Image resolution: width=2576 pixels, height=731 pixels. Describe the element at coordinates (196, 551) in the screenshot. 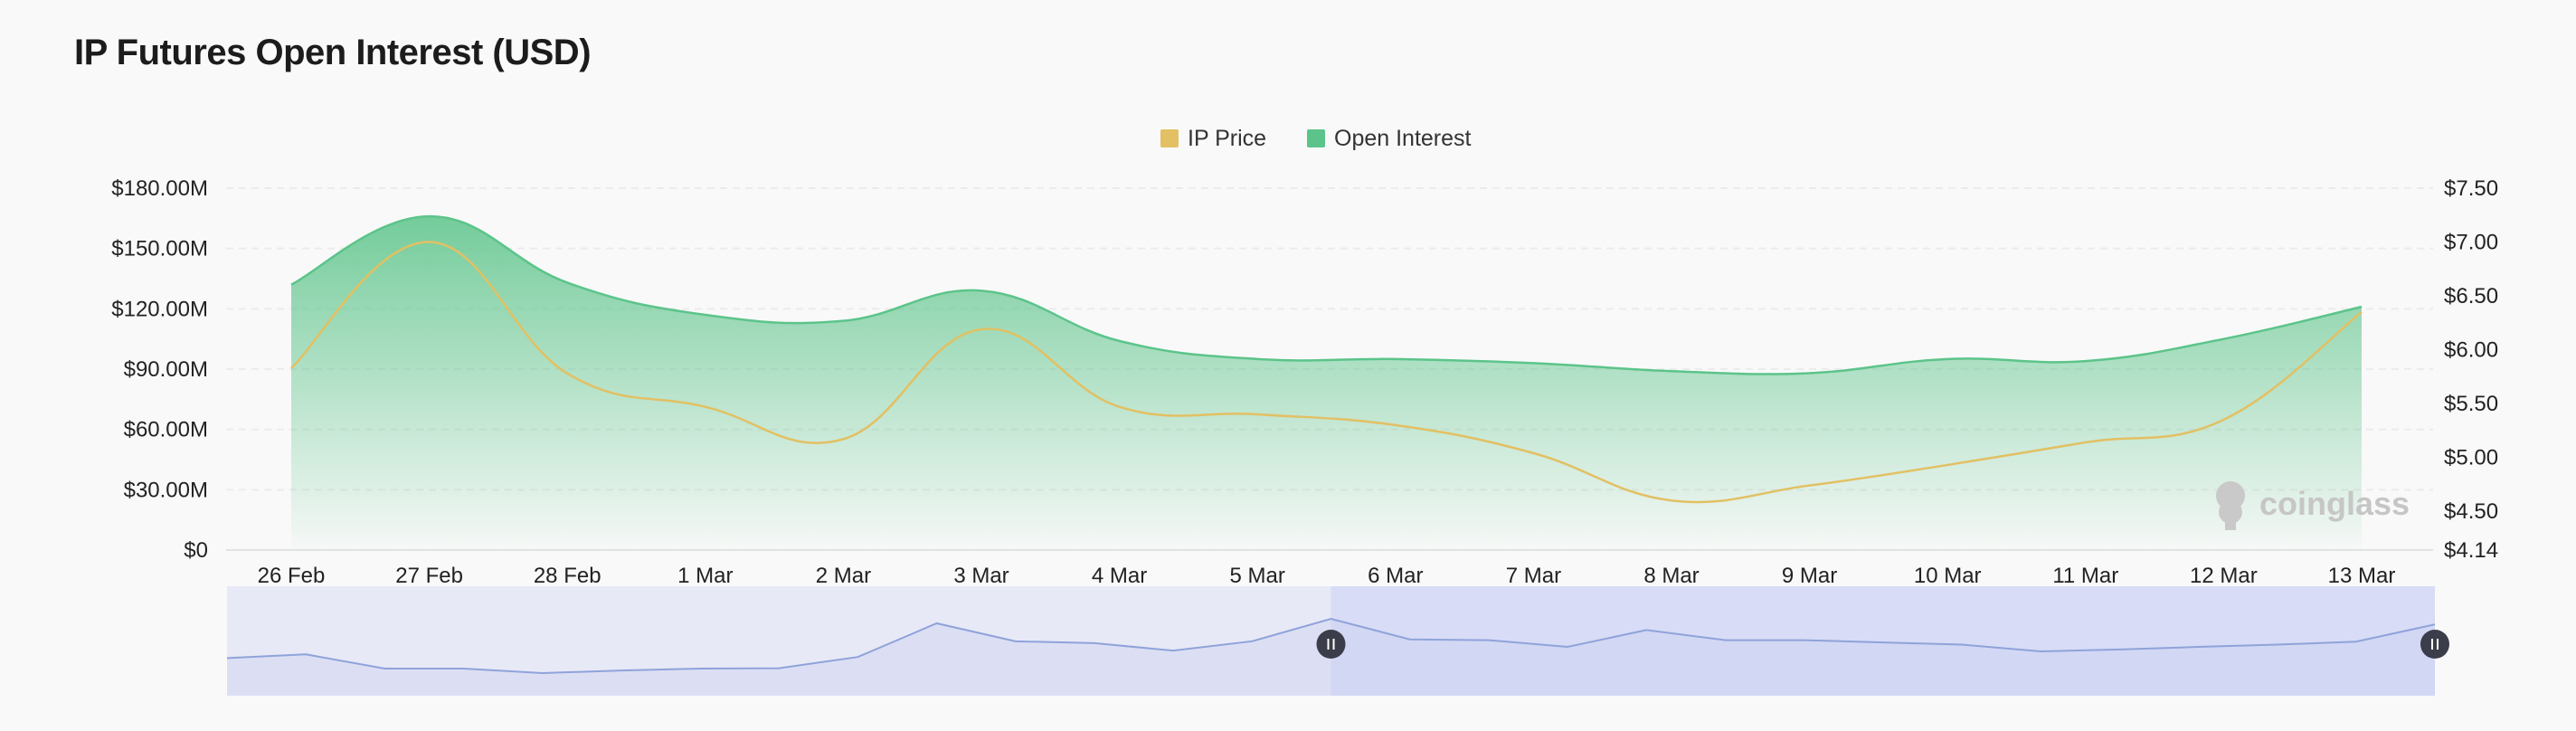

I see `y-left-tick-label: $0` at that location.